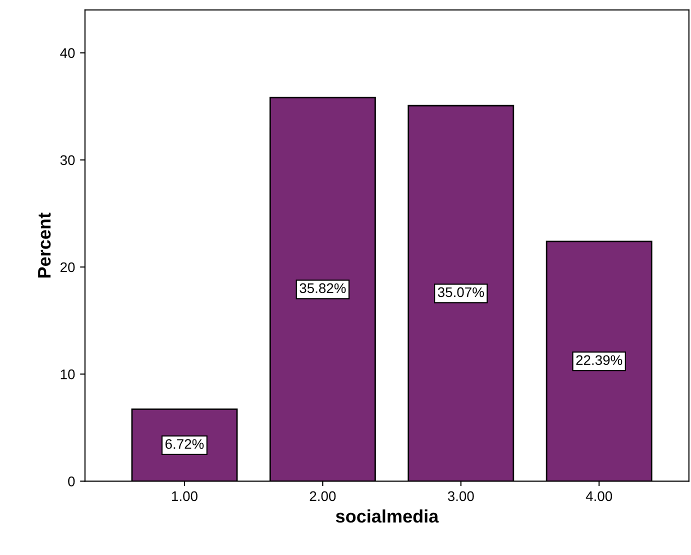 The height and width of the screenshot is (555, 691). Describe the element at coordinates (461, 496) in the screenshot. I see `x-tick-label: 3.00` at that location.